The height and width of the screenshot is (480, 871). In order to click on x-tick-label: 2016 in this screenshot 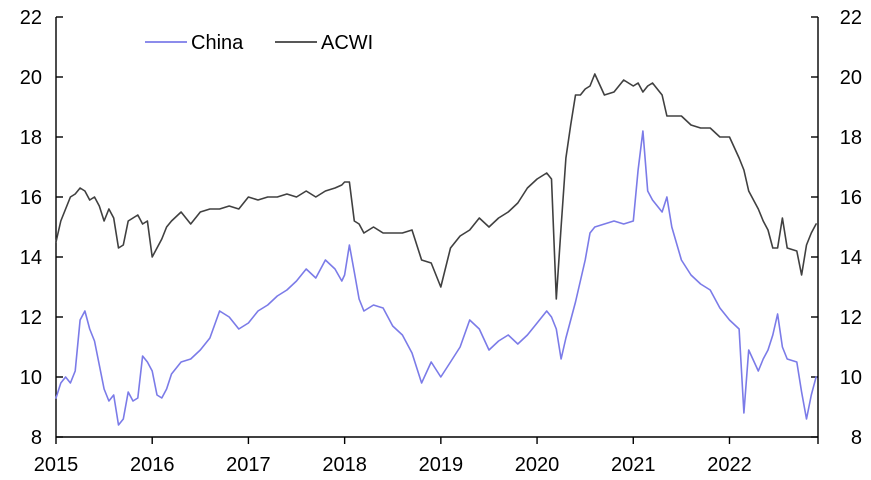, I will do `click(152, 465)`.